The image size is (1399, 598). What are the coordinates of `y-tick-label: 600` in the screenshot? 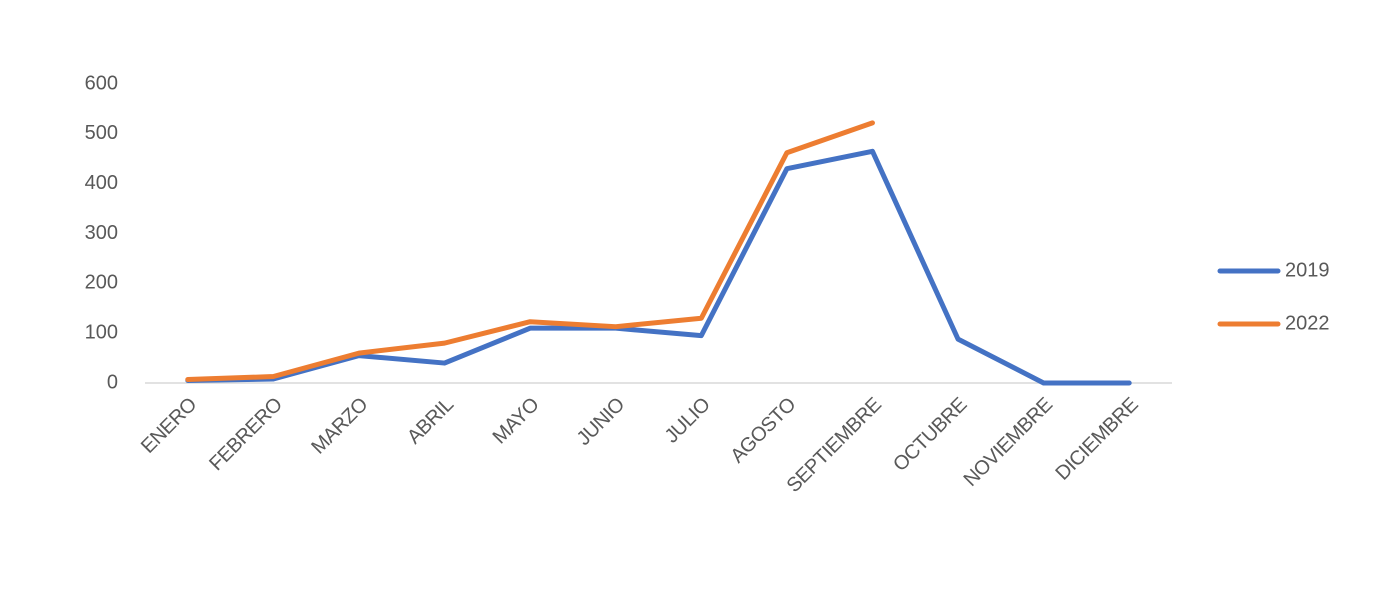 It's located at (101, 83).